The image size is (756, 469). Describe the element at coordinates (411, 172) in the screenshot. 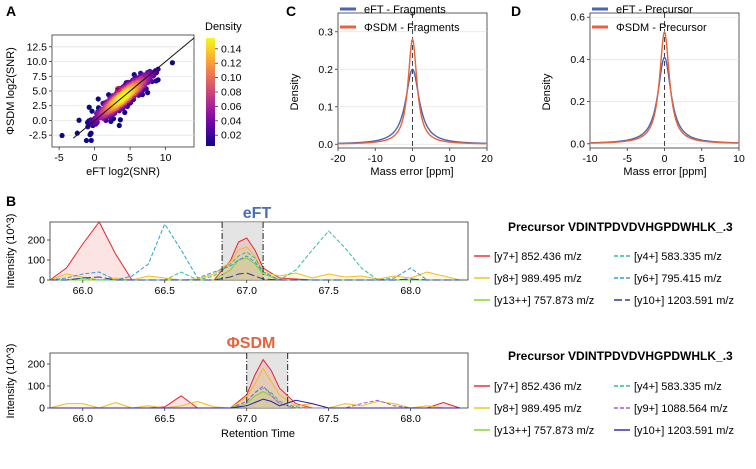

I see `panel-c-xlabel: Mass error [ppm]` at that location.